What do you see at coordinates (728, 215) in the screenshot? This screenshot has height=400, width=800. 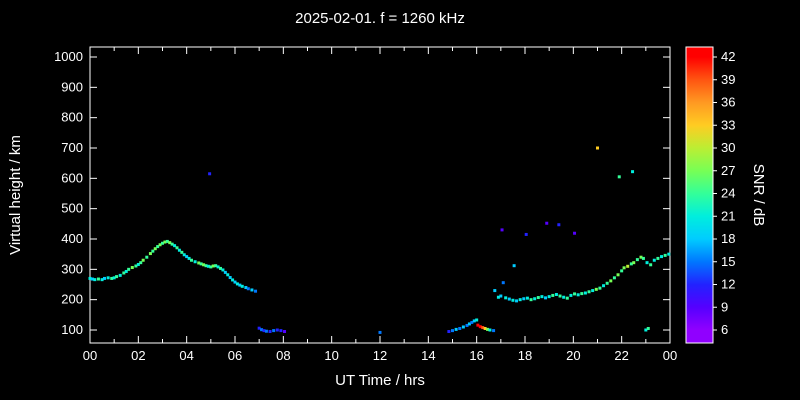 I see `svg-text: 21` at bounding box center [728, 215].